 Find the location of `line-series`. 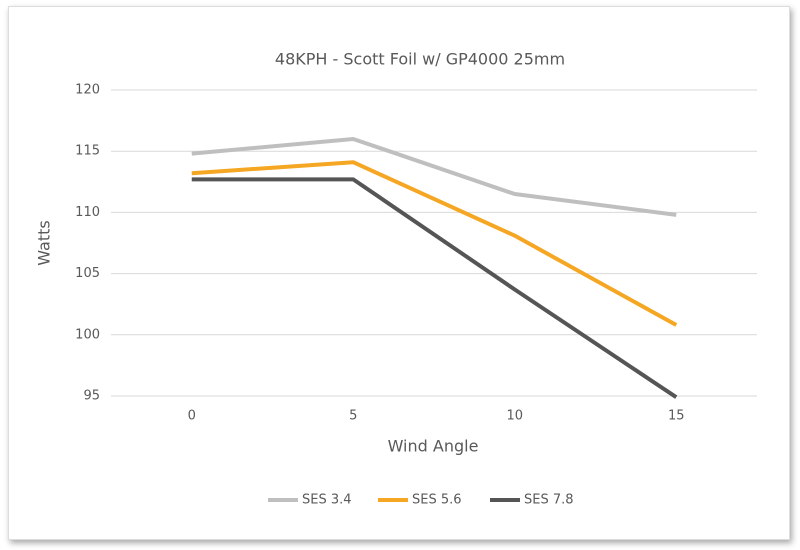

line-series is located at coordinates (434, 176).